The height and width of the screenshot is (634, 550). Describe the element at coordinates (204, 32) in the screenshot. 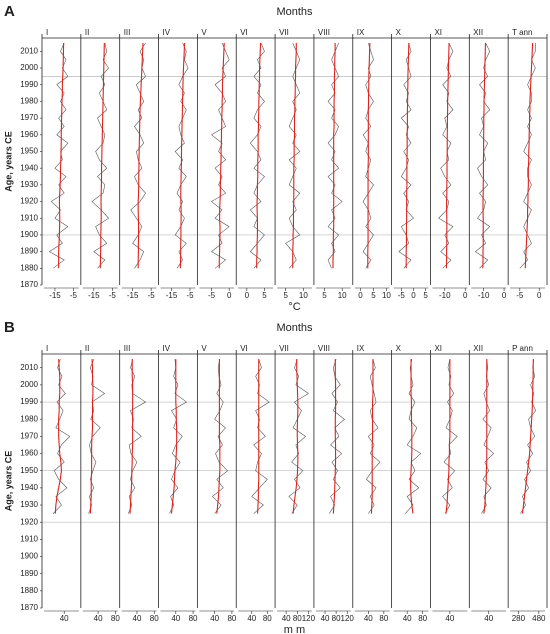

I see `subplot-label: V` at that location.